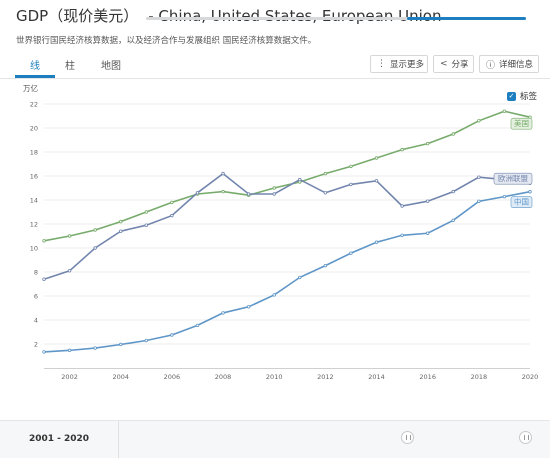 This screenshot has width=550, height=458. I want to click on series-end-label-us: 美国, so click(521, 123).